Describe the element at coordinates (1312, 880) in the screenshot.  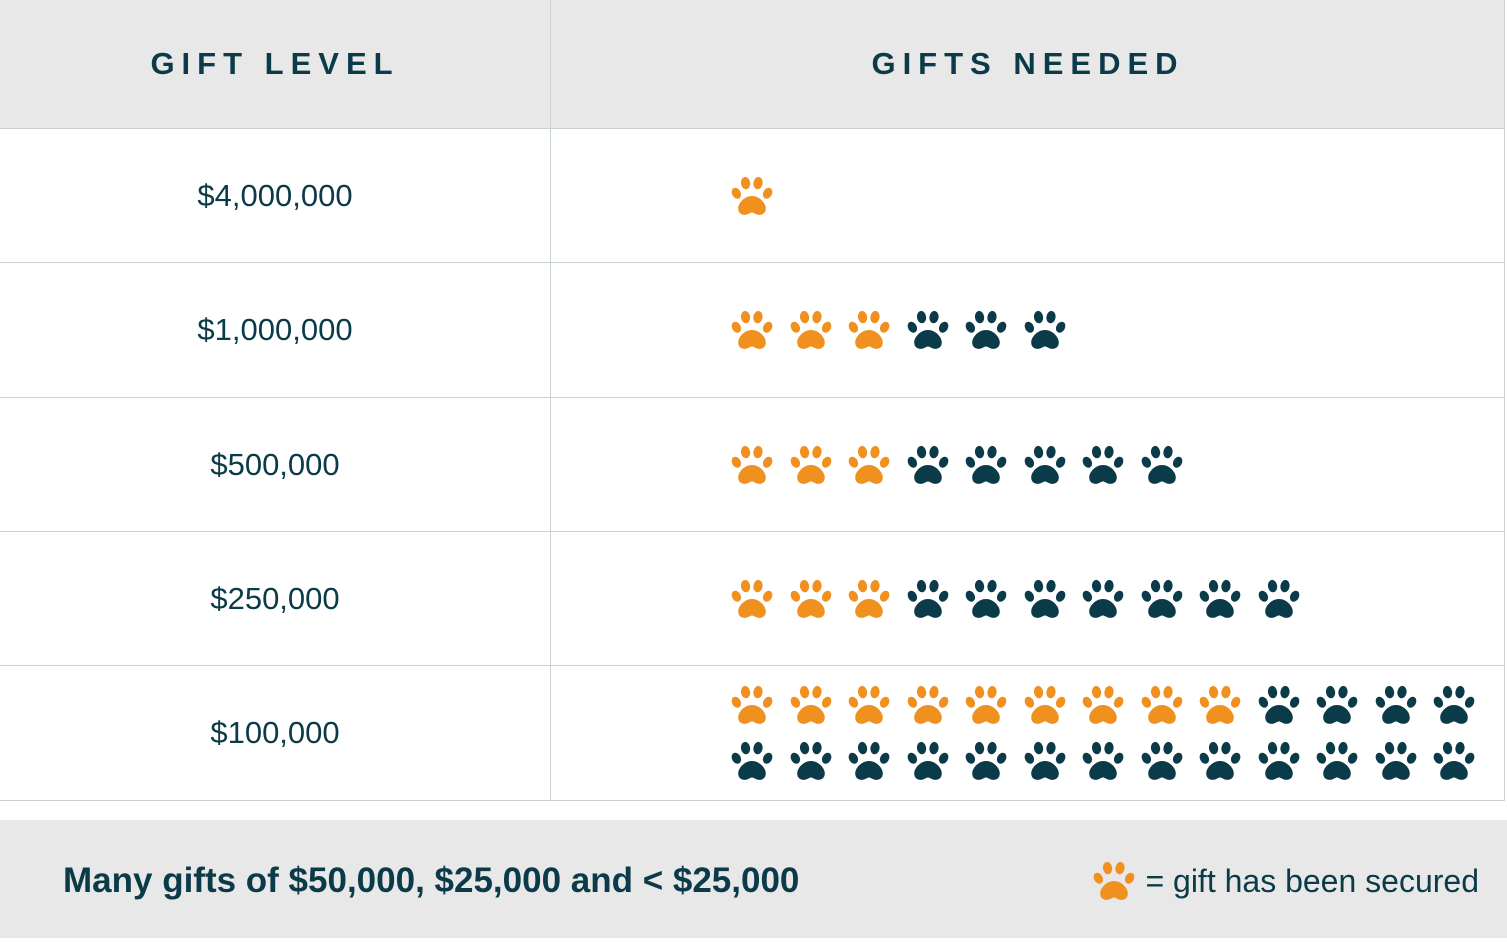
I see `legend-text: = gift has been secured` at that location.